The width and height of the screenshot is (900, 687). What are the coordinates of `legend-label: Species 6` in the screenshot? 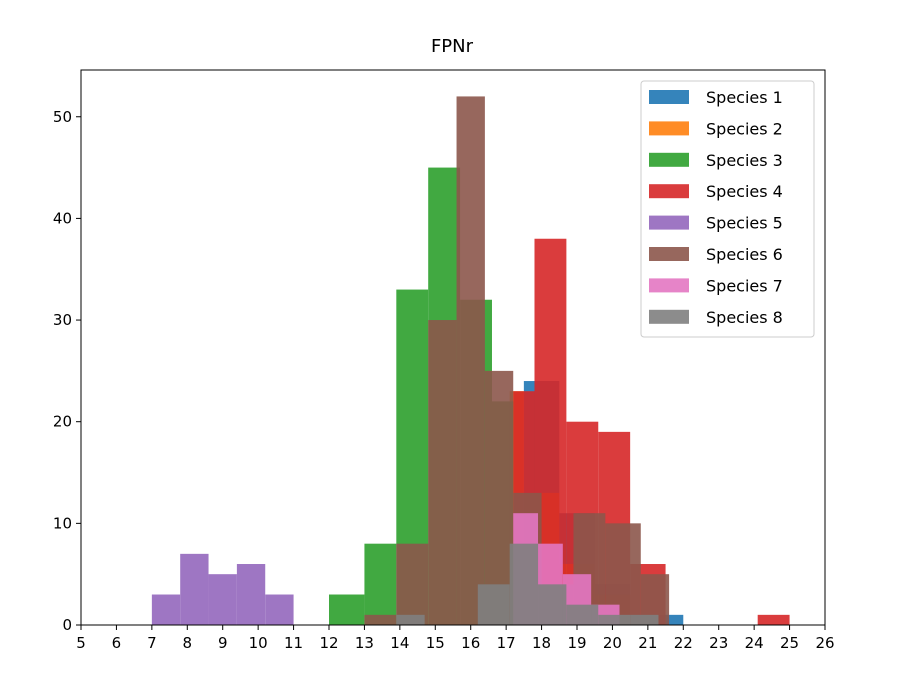 It's located at (744, 254).